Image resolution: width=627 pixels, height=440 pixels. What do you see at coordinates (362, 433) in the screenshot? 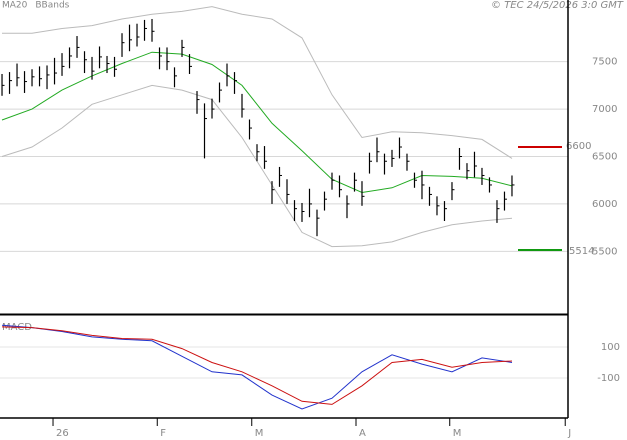
I see `x-tick-label: A` at bounding box center [362, 433].